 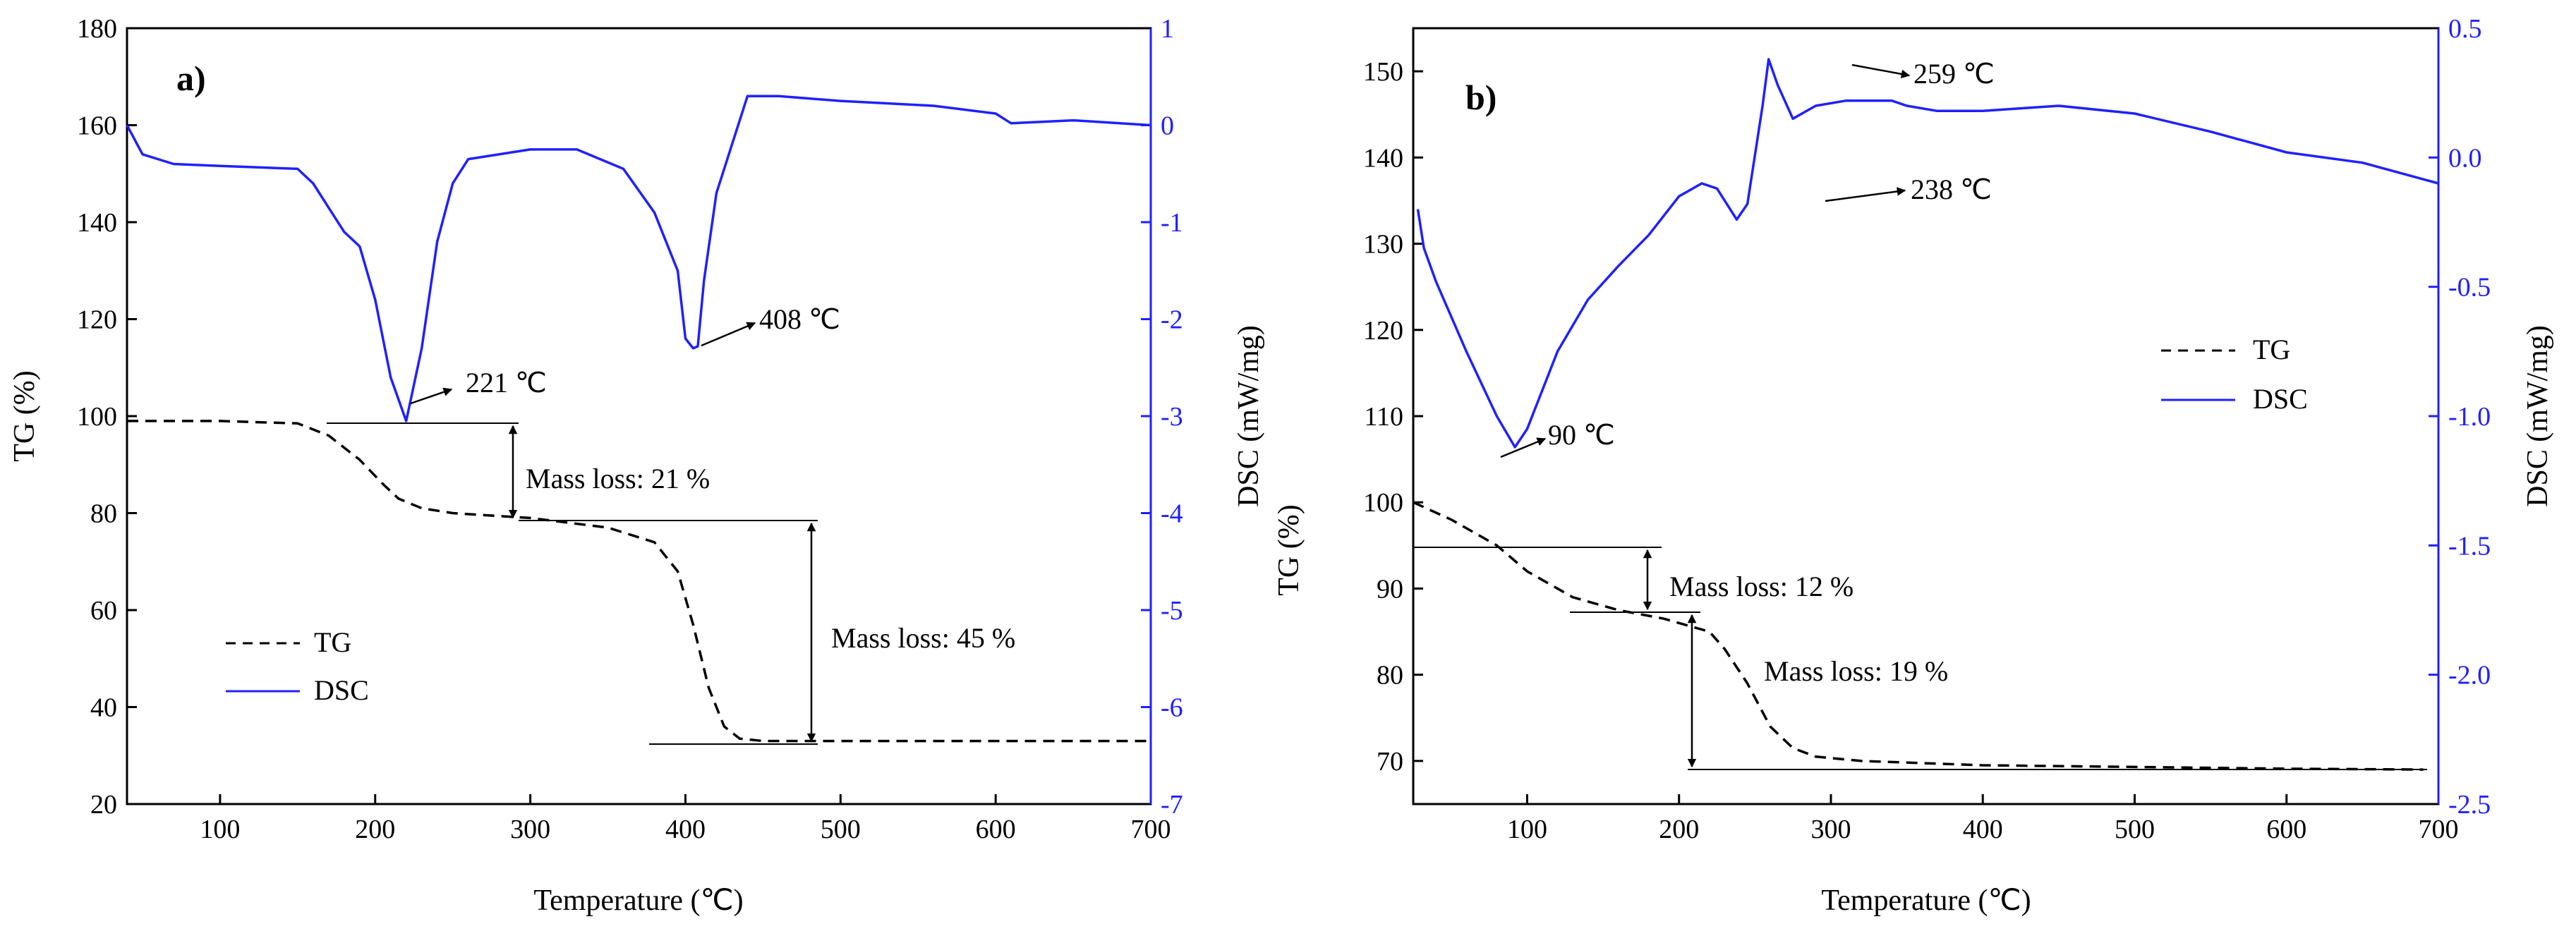 I want to click on panel-b-y-tick-label: 80, so click(x=1390, y=675).